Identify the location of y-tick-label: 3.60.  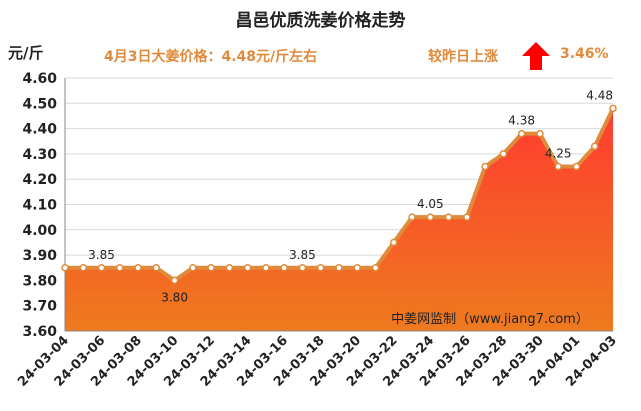
(39, 332).